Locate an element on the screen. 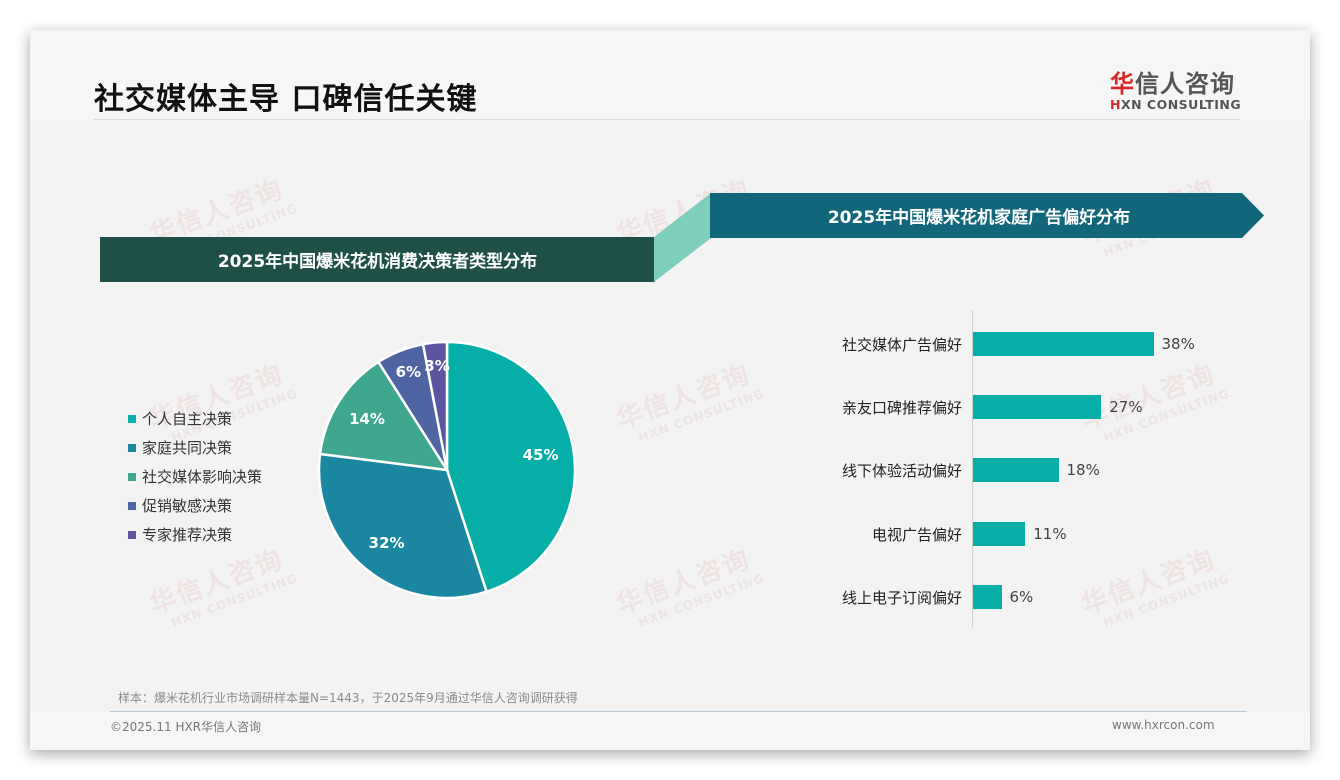 Image resolution: width=1340 pixels, height=780 pixels. header-divider is located at coordinates (667, 119).